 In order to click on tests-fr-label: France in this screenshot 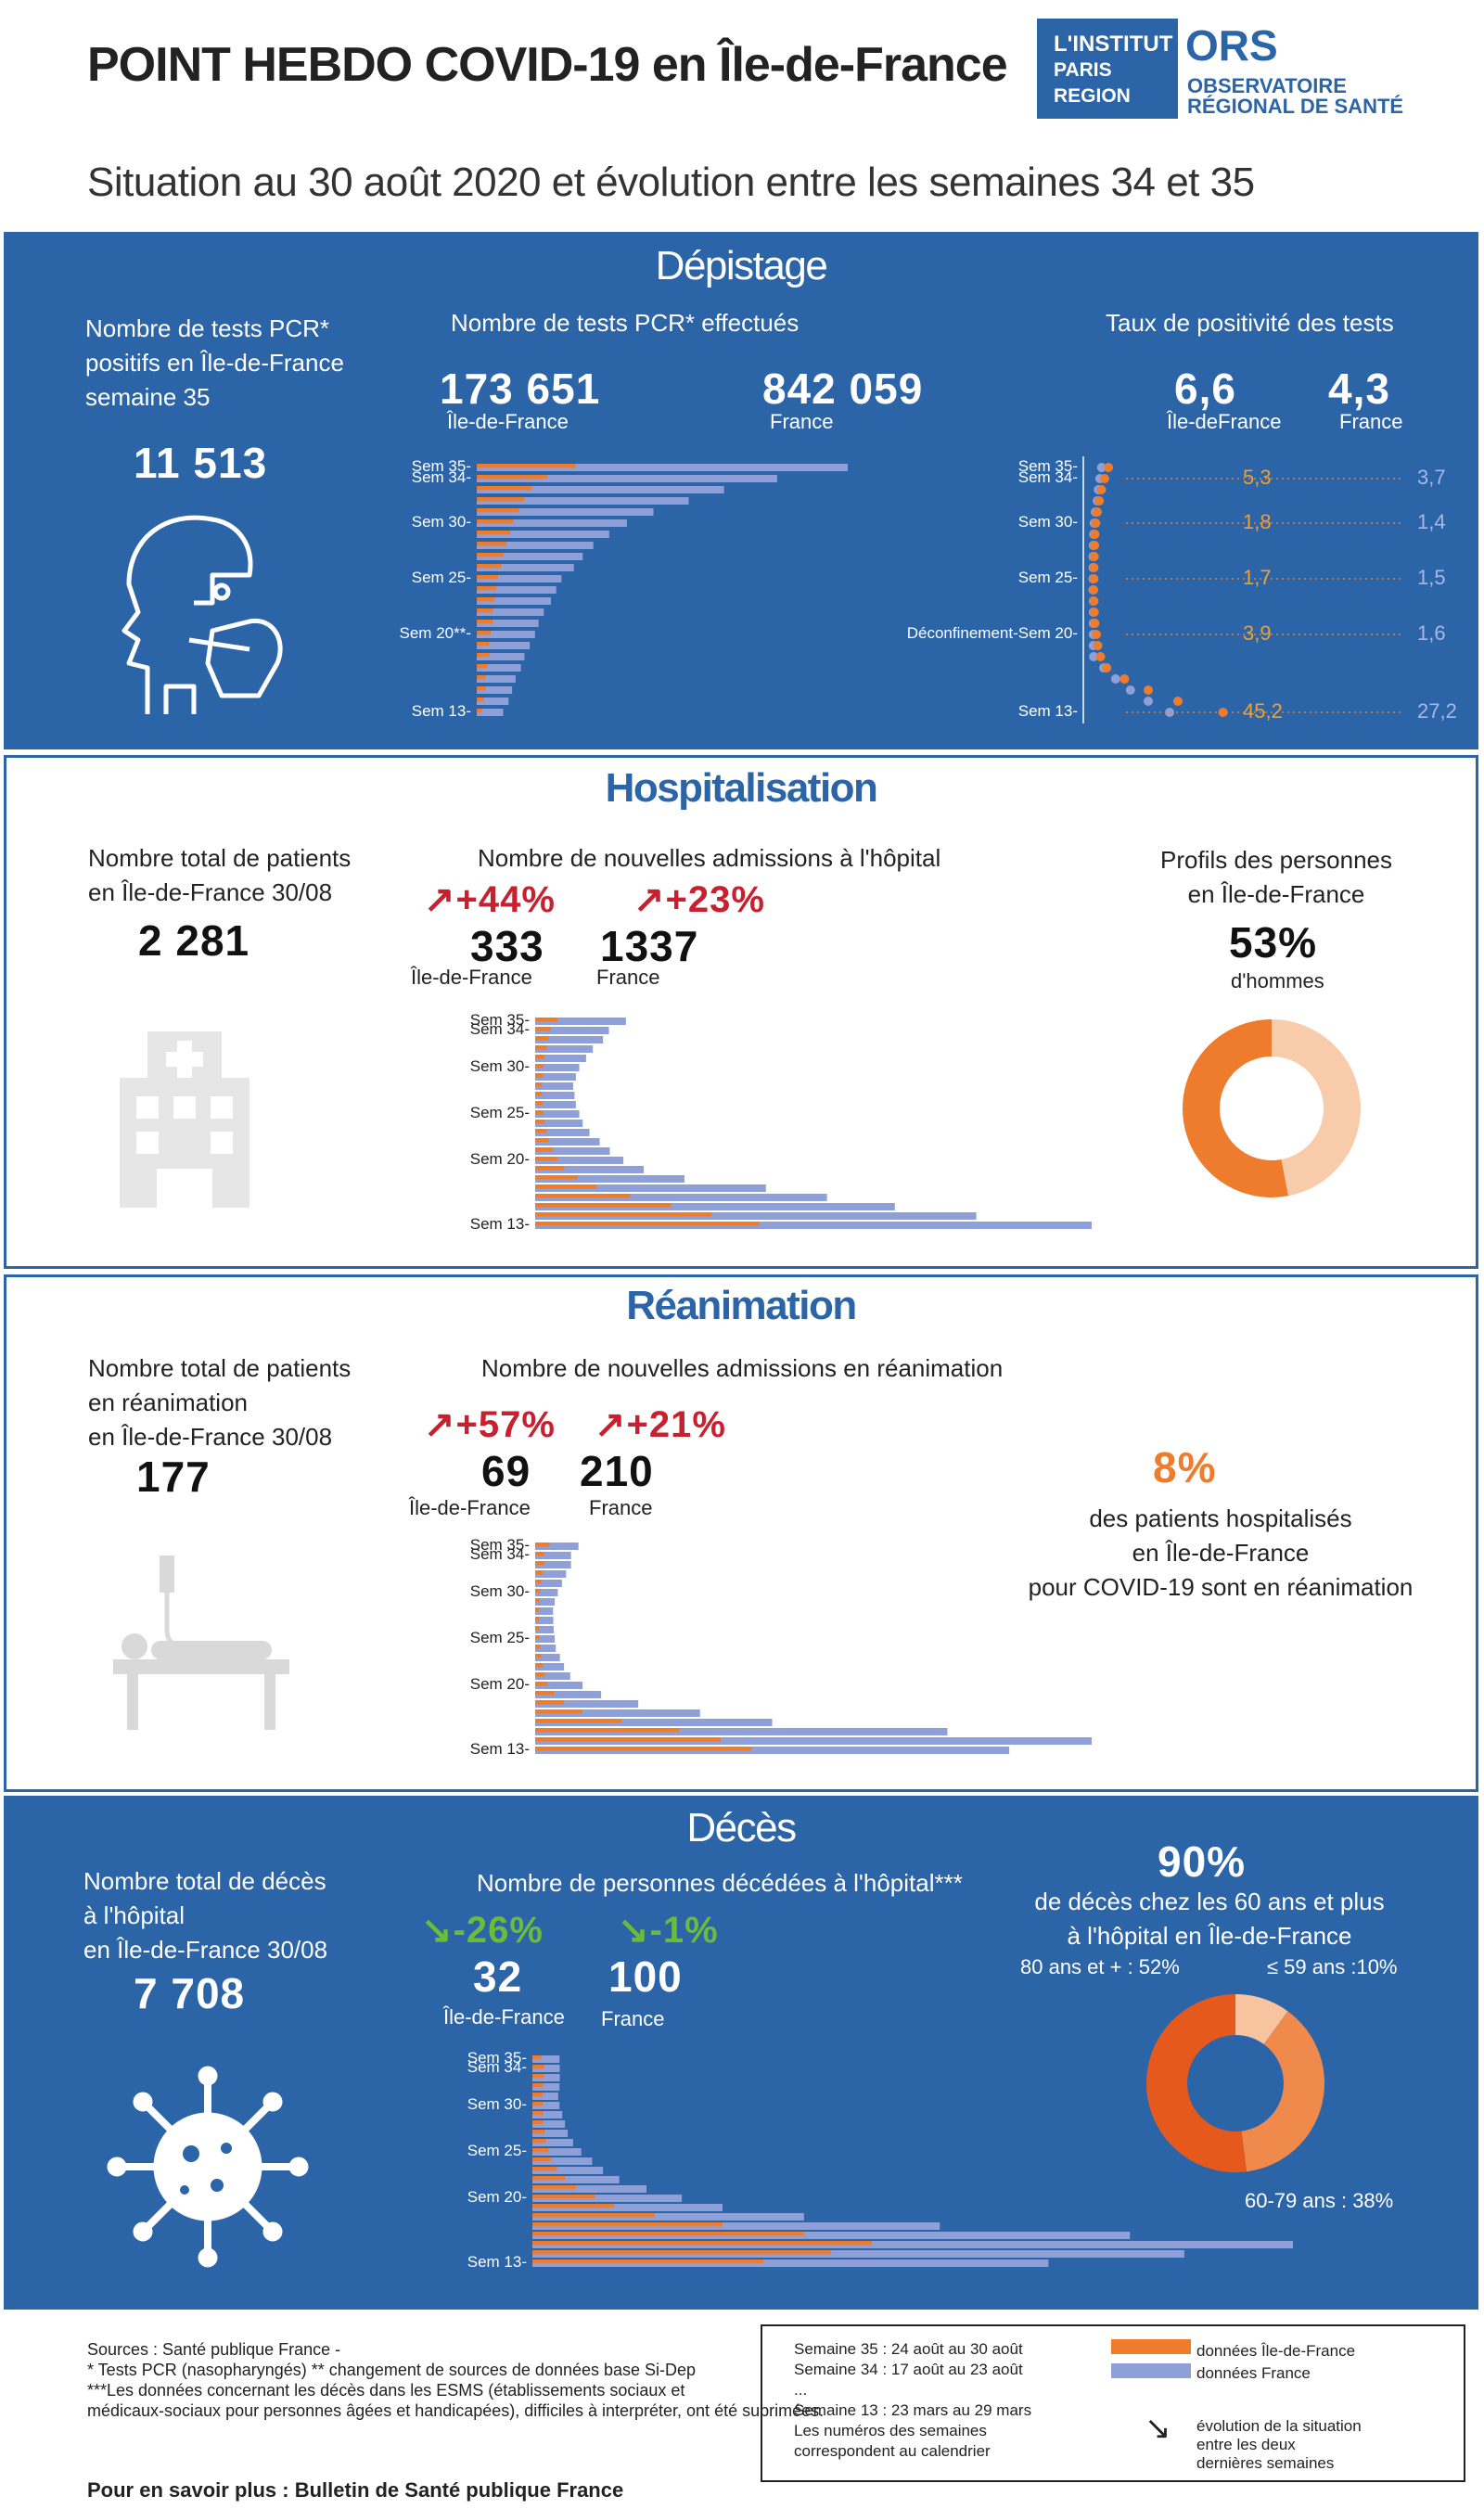, I will do `click(802, 421)`.